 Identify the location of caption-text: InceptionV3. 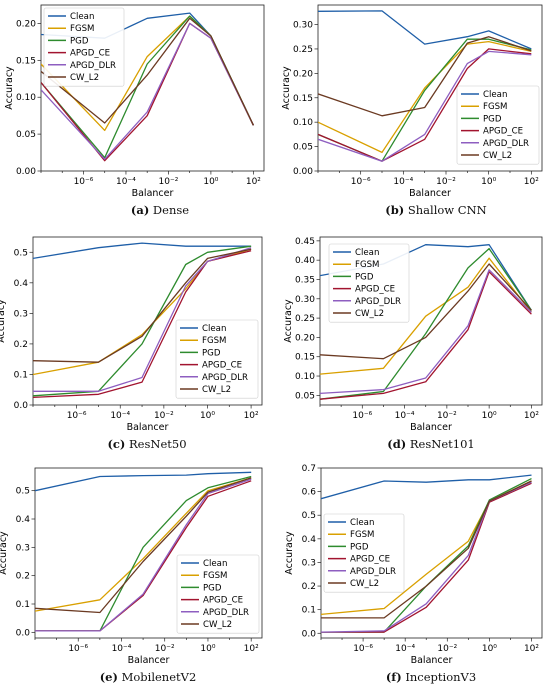
(440, 677).